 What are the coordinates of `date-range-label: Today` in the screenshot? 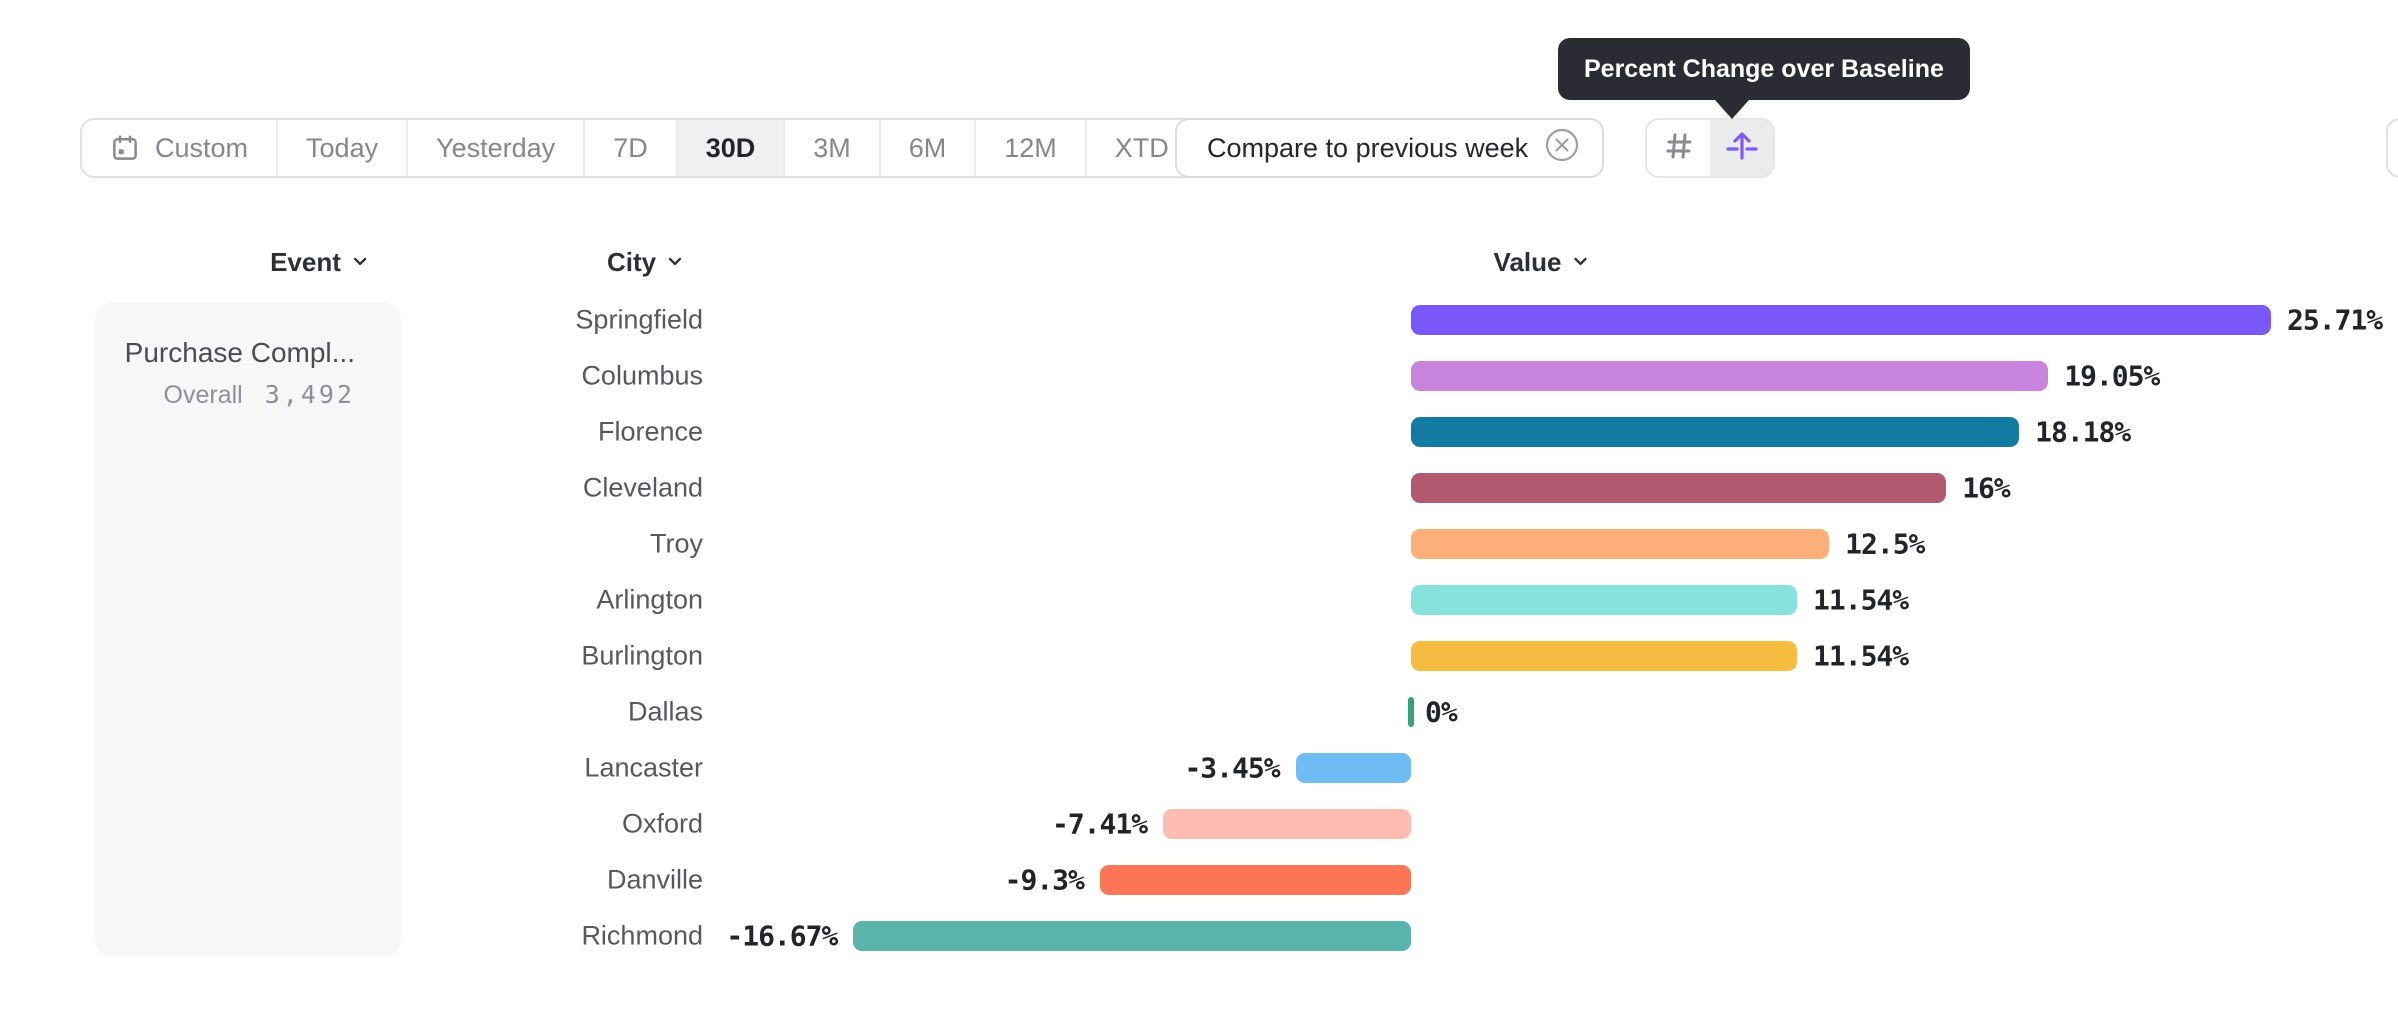 It's located at (342, 147).